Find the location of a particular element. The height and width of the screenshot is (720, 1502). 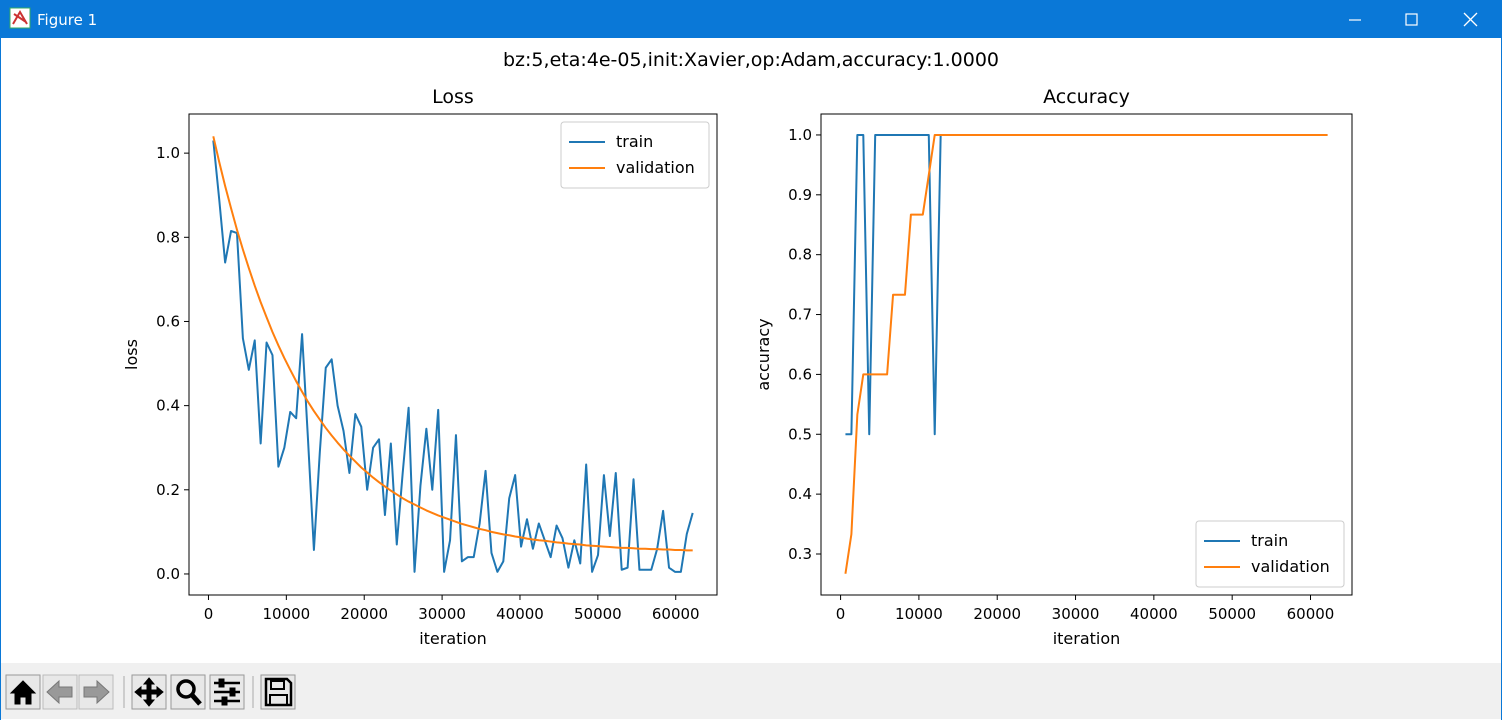

zoom-button is located at coordinates (188, 692).